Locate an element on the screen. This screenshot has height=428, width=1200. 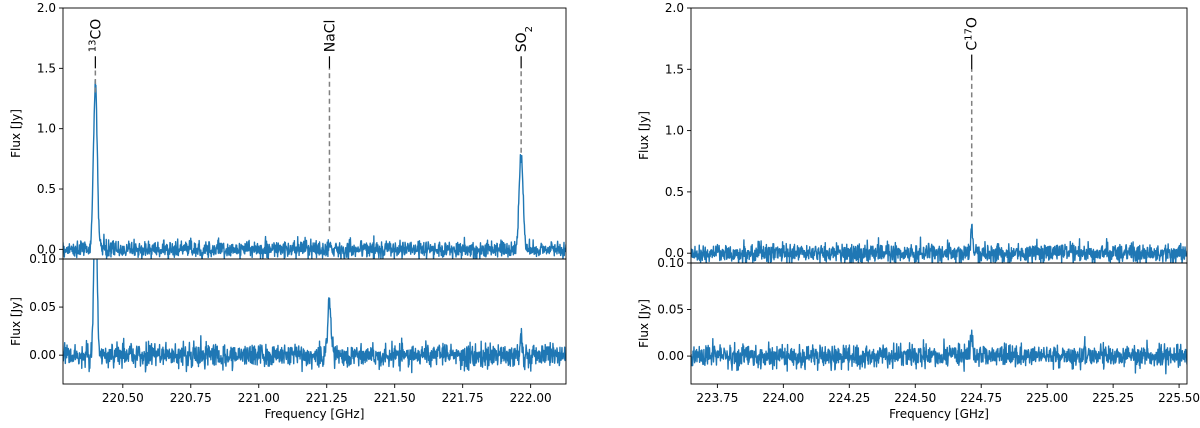
left-bottom-ytick-label: 0.10 is located at coordinates (42, 259).